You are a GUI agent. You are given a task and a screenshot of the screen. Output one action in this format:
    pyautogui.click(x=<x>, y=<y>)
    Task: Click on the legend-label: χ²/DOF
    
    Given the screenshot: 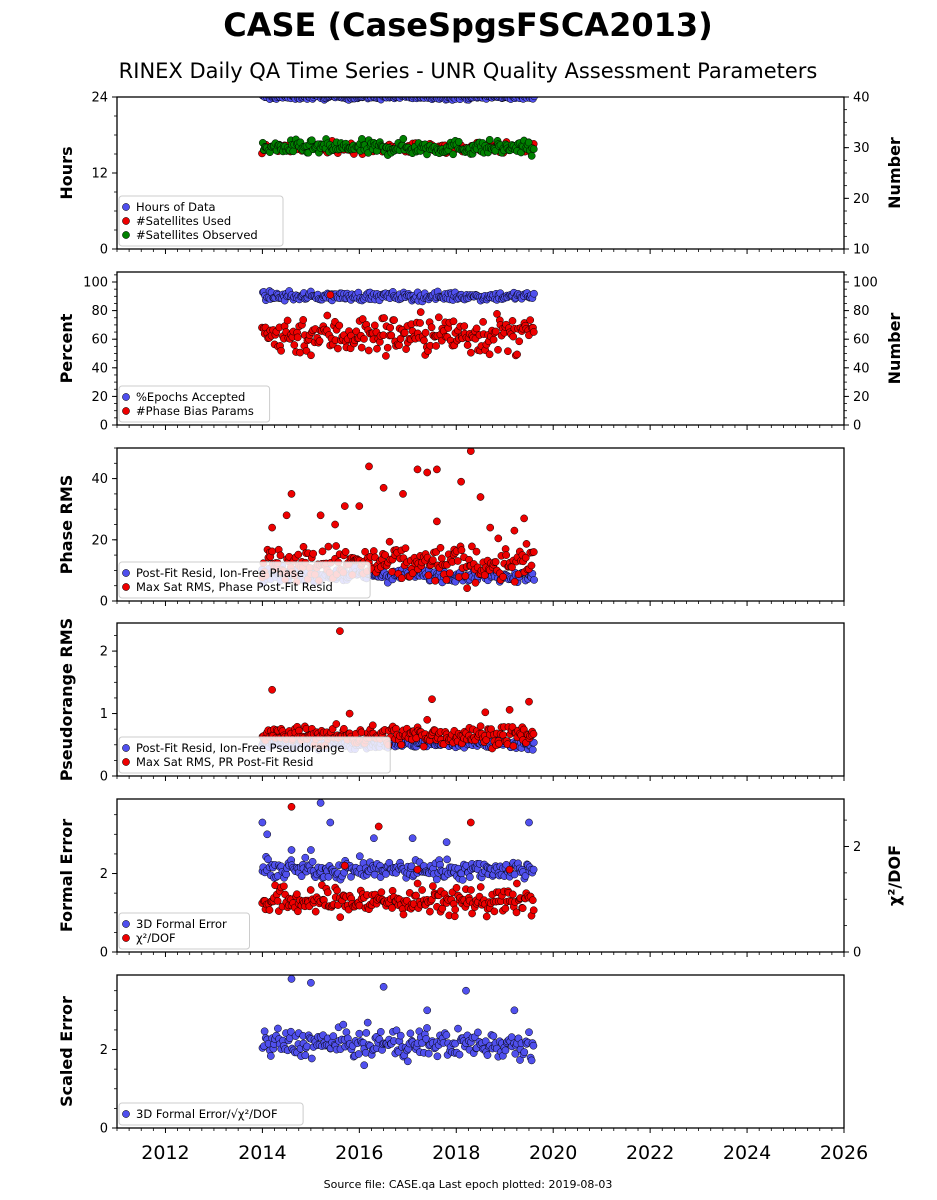 What is the action you would take?
    pyautogui.click(x=156, y=938)
    